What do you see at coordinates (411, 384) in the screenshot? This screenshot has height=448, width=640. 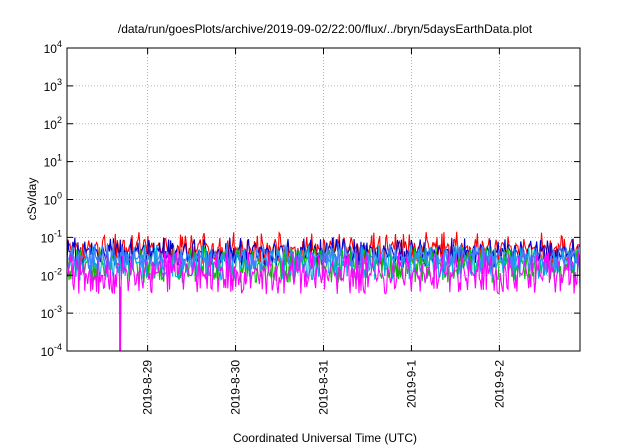 I see `x-tick-label: 2019-9-1` at bounding box center [411, 384].